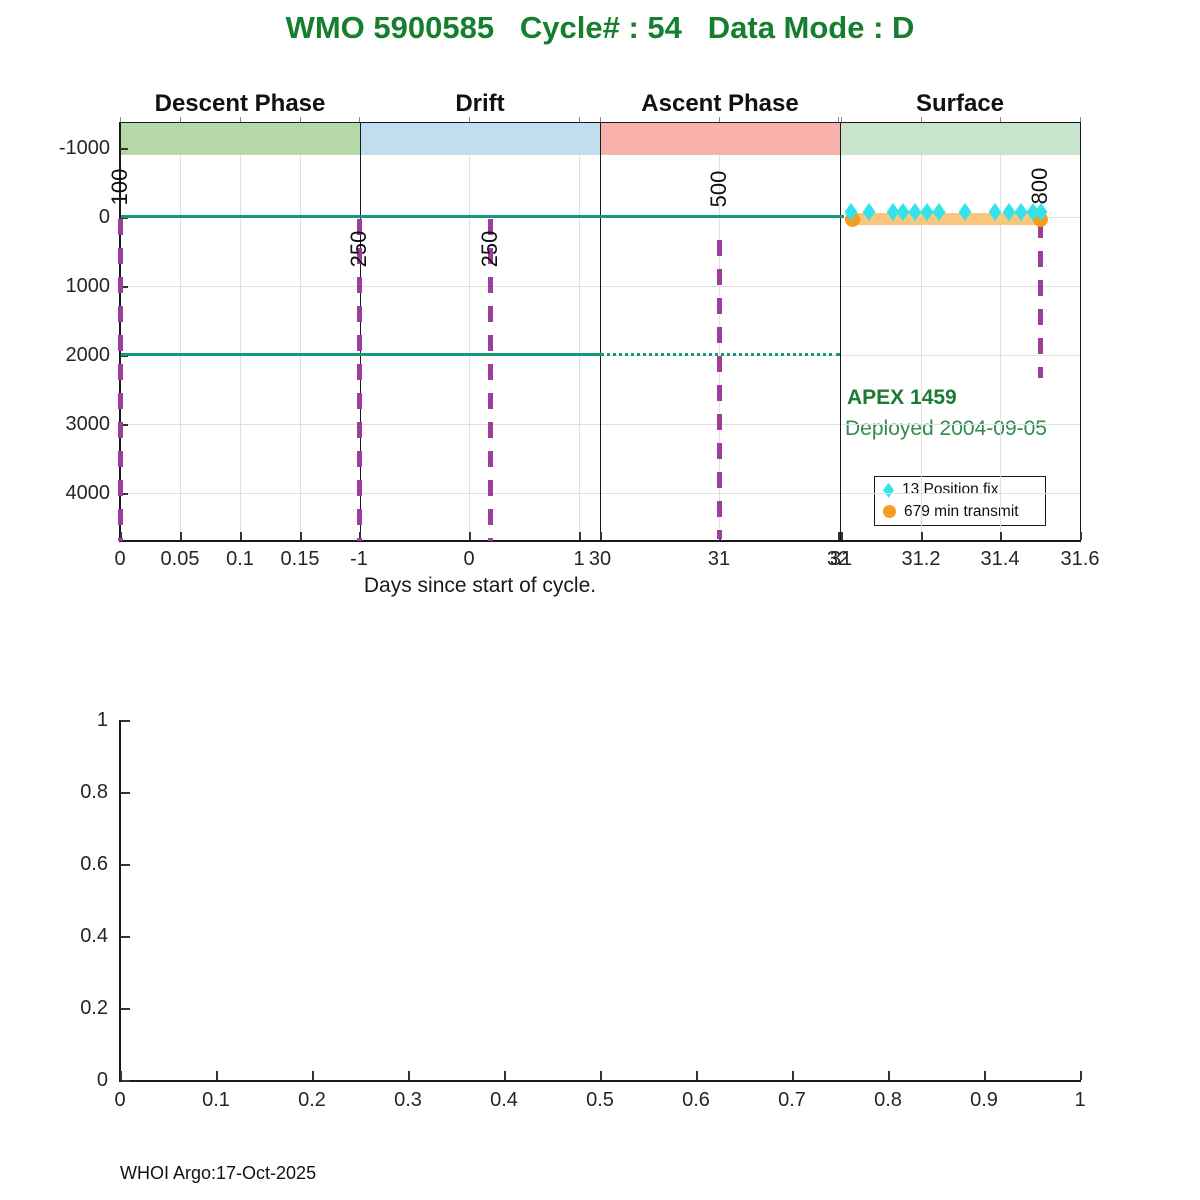 The image size is (1200, 1200). I want to click on legend-label: 679 min transmit, so click(961, 511).